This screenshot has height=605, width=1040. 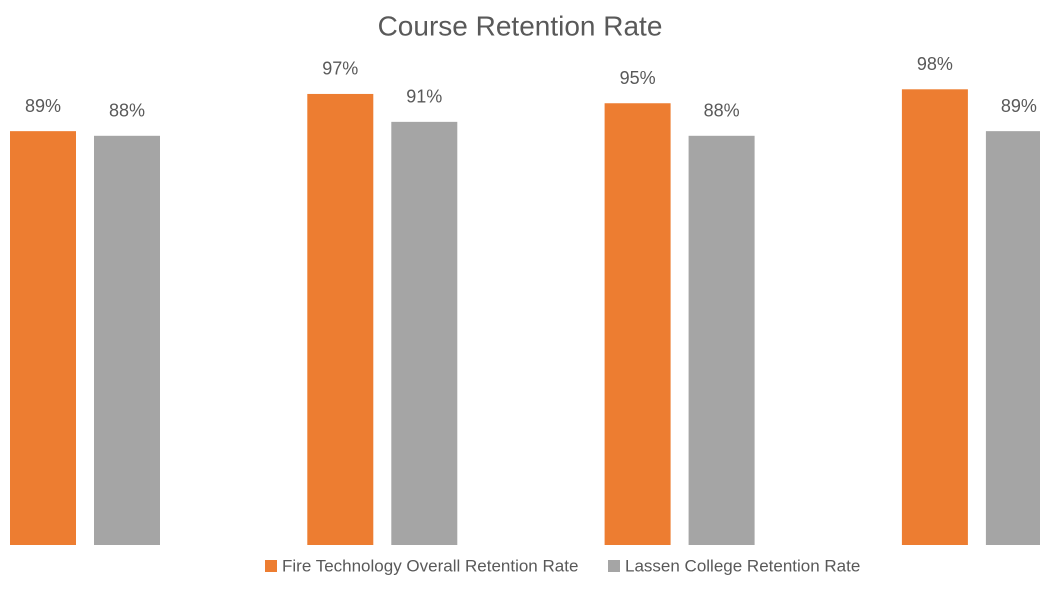 What do you see at coordinates (520, 25) in the screenshot?
I see `chart-title: Course Retention Rate` at bounding box center [520, 25].